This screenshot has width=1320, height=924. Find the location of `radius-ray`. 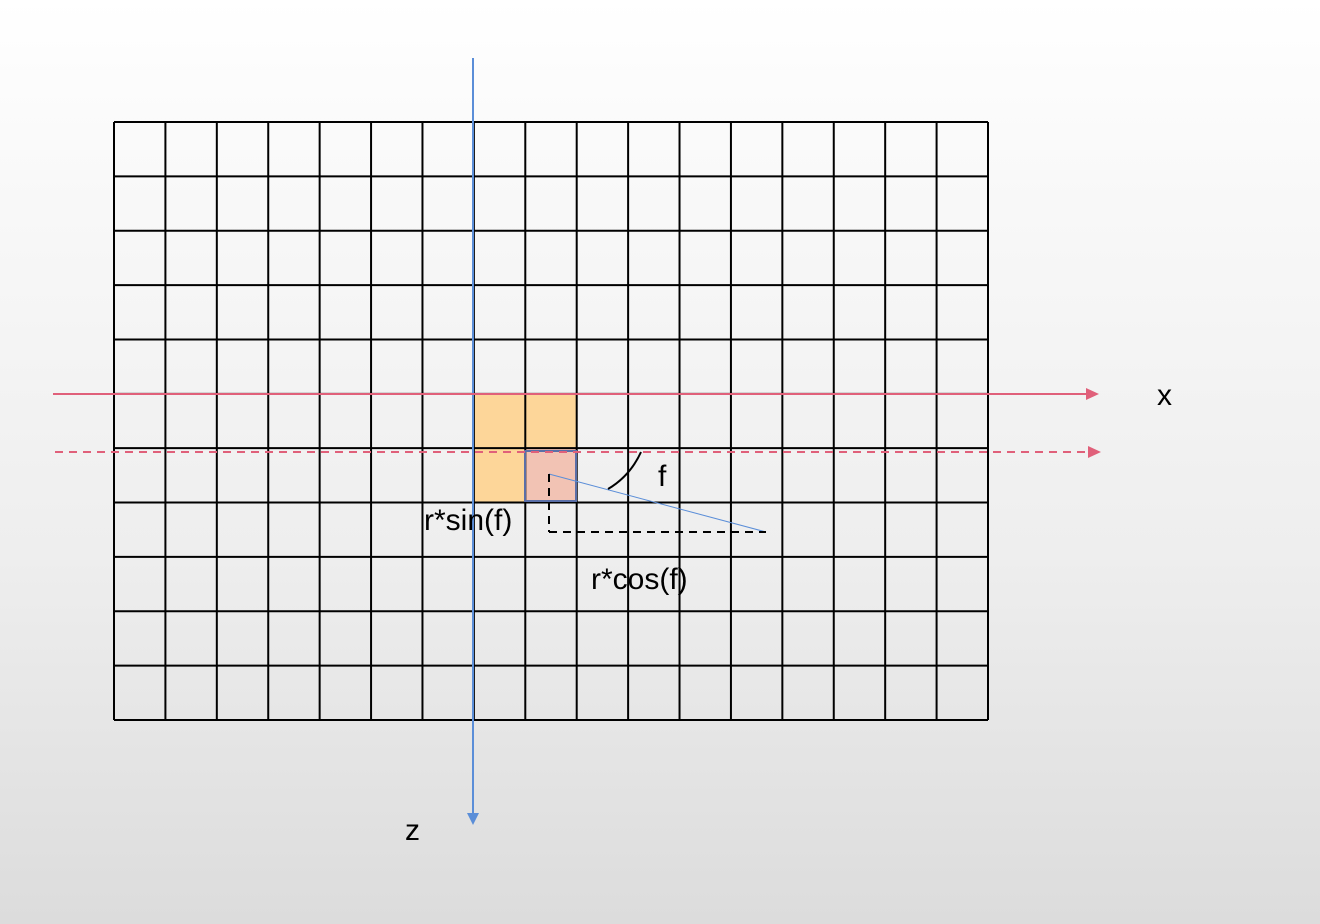

radius-ray is located at coordinates (657, 503).